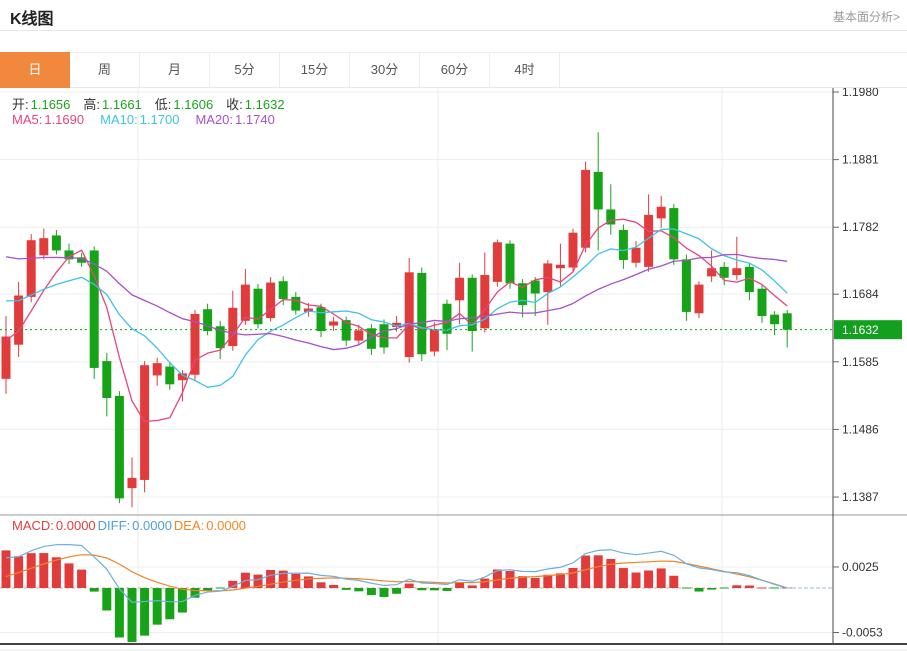 The height and width of the screenshot is (651, 907). I want to click on tab-month: 月, so click(175, 70).